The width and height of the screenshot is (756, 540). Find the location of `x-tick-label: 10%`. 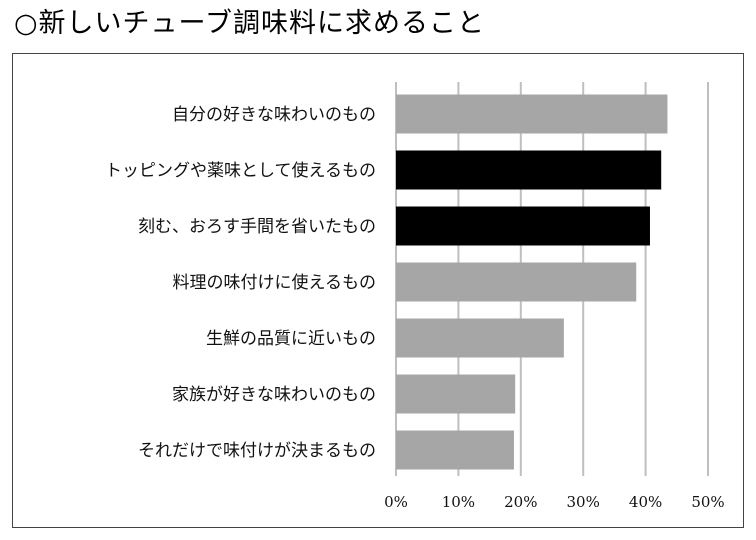

x-tick-label: 10% is located at coordinates (458, 502).